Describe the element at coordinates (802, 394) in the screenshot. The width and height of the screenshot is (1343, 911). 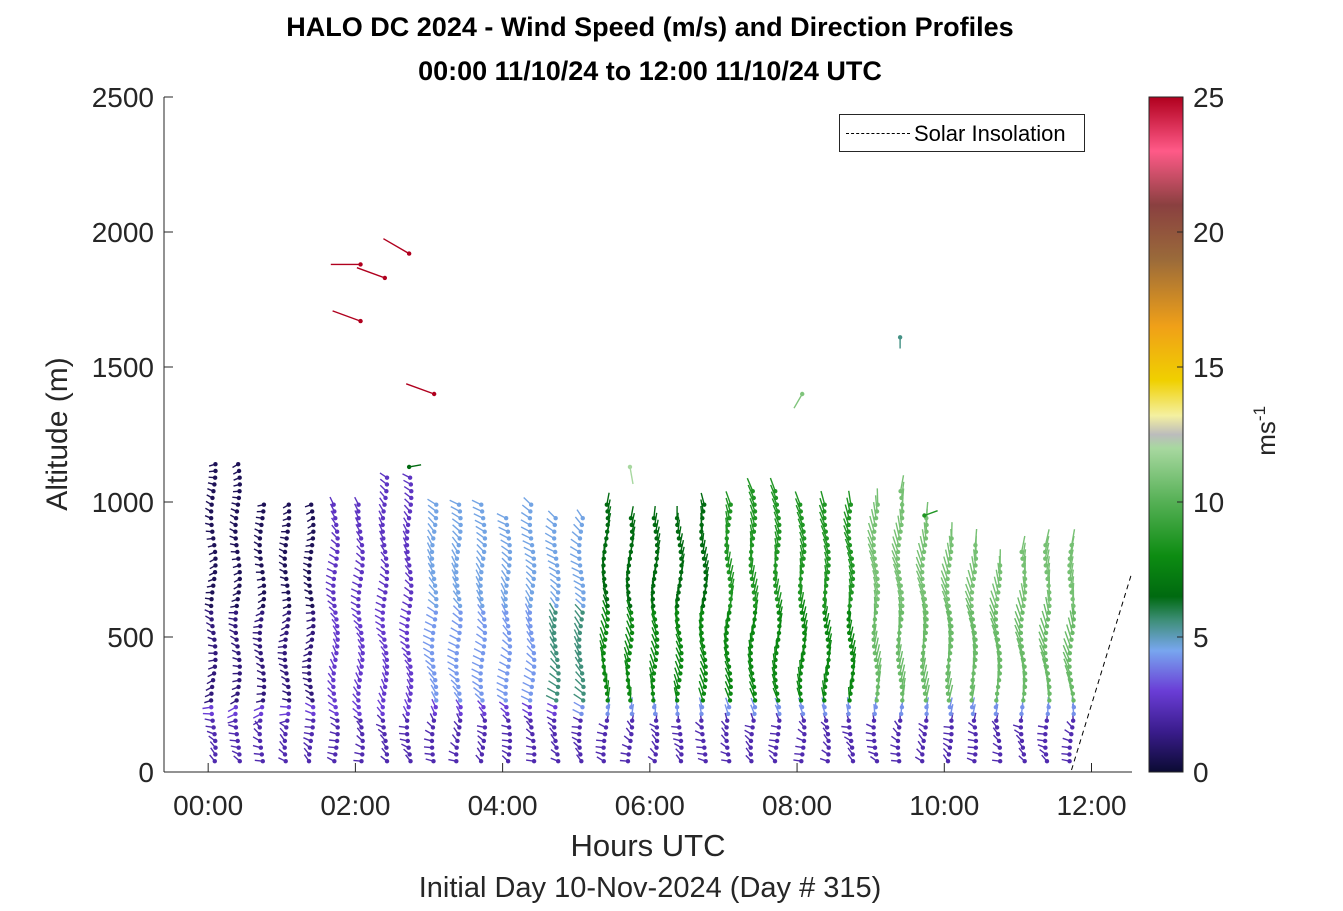
I see `isolated-wind-barb-dot` at that location.